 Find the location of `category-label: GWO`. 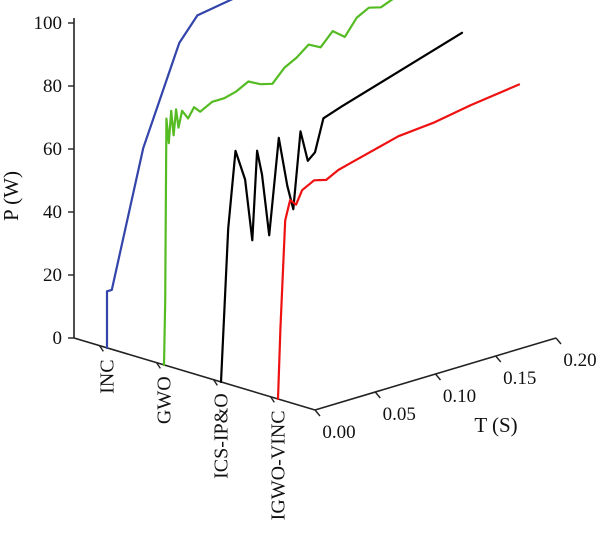

category-label: GWO is located at coordinates (164, 400).